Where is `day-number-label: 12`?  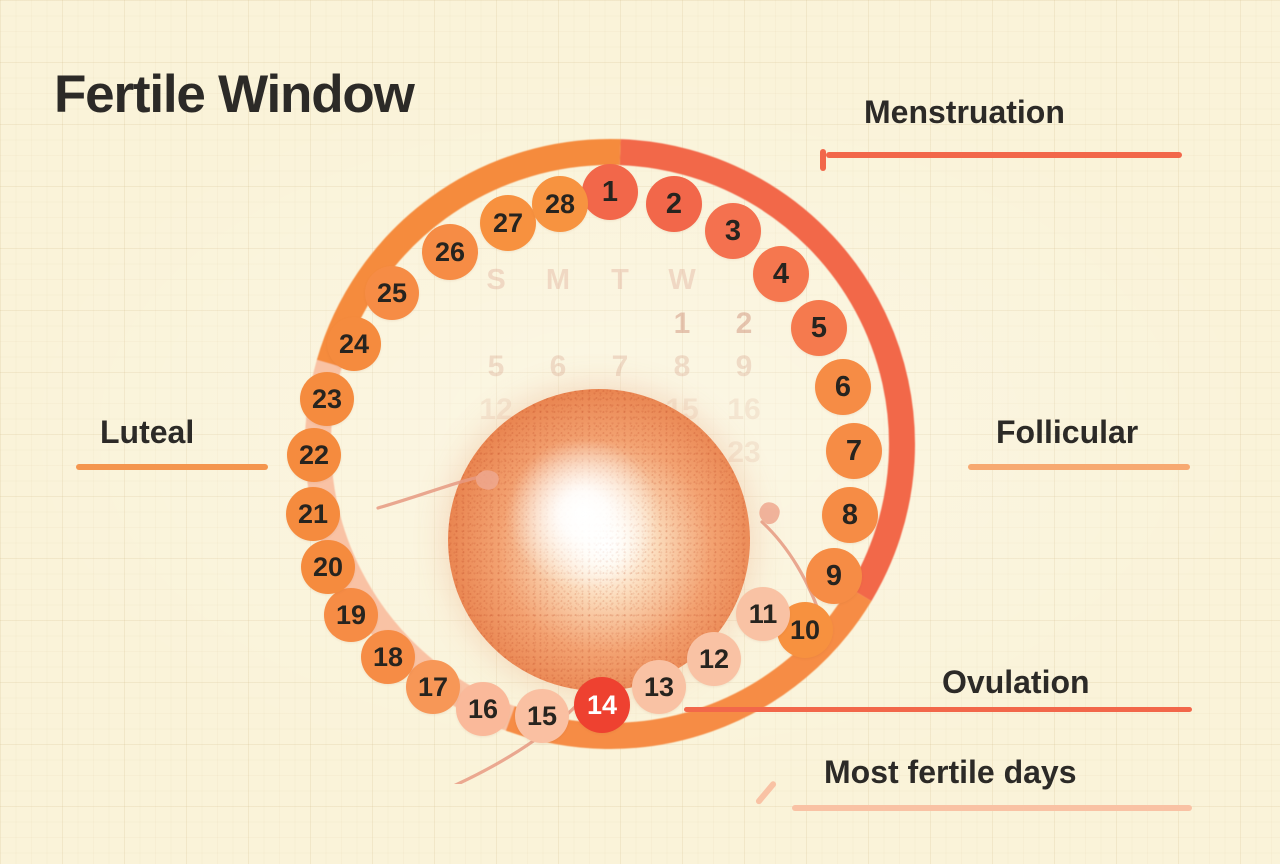 day-number-label: 12 is located at coordinates (714, 658).